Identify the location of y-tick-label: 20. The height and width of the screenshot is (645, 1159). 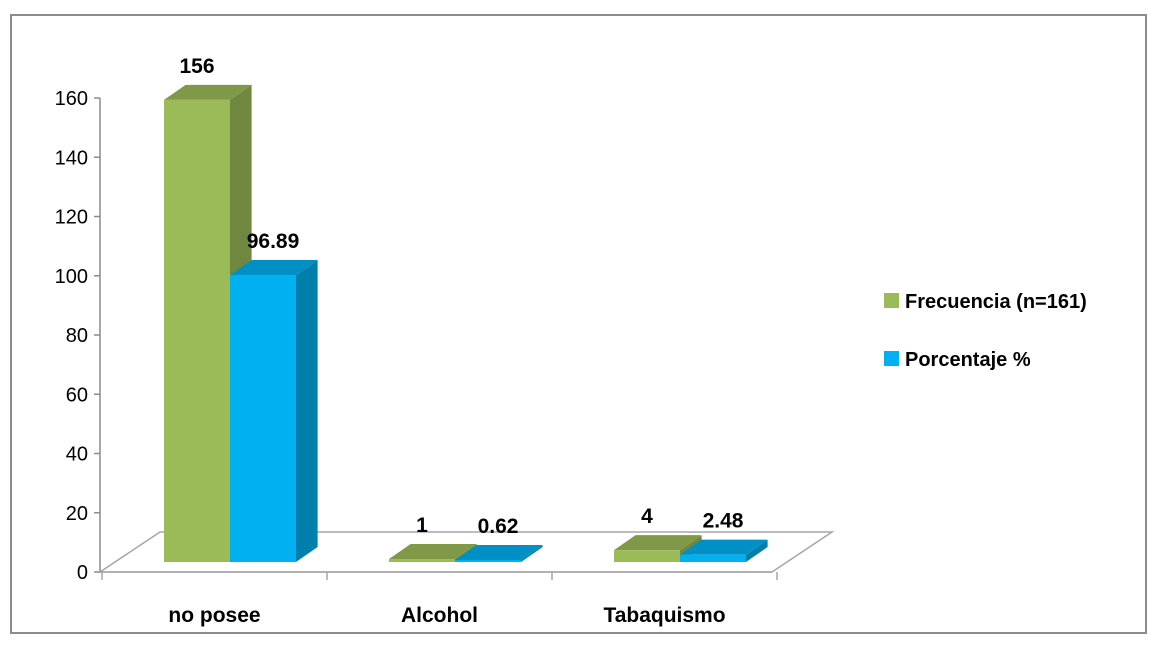
(77, 514).